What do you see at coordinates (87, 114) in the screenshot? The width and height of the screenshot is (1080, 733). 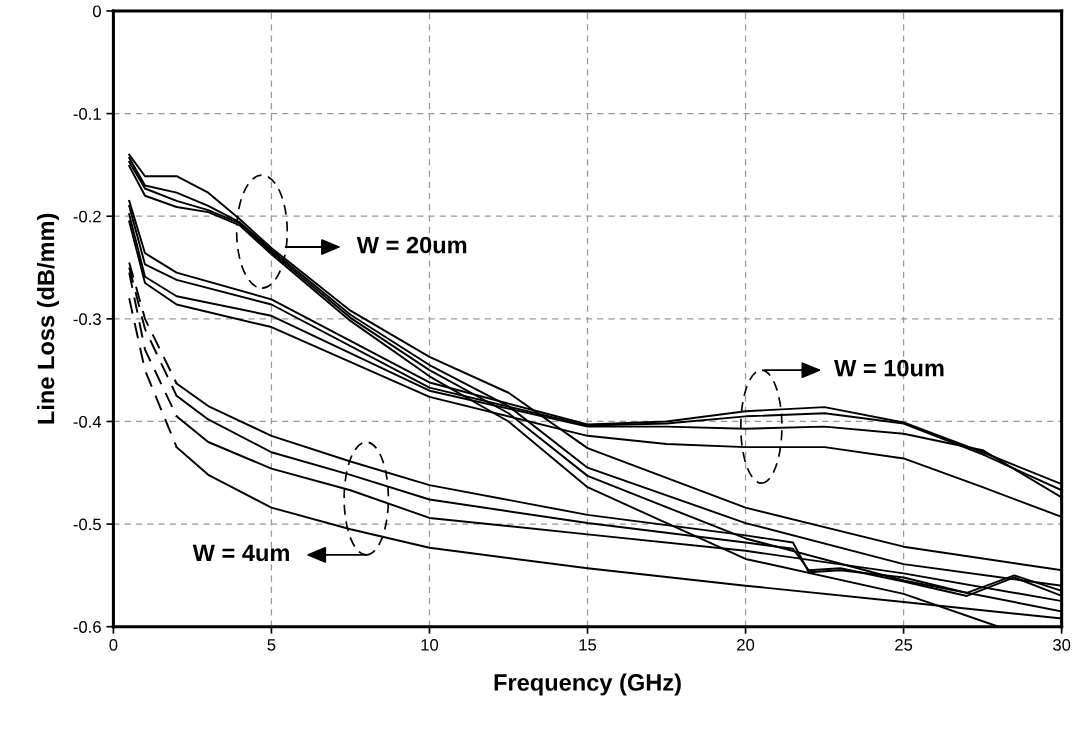 I see `y-tick-label: -0.1` at bounding box center [87, 114].